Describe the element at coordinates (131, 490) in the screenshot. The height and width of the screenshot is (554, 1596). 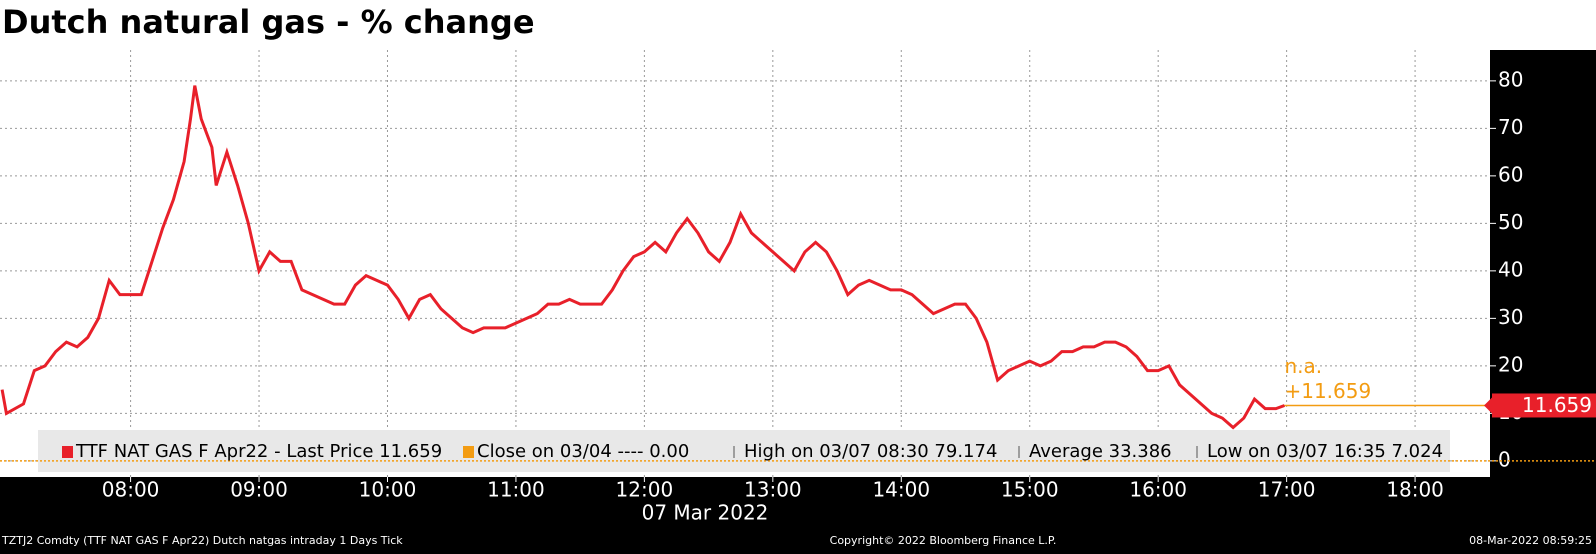
I see `x-tick-label: 08:00` at that location.